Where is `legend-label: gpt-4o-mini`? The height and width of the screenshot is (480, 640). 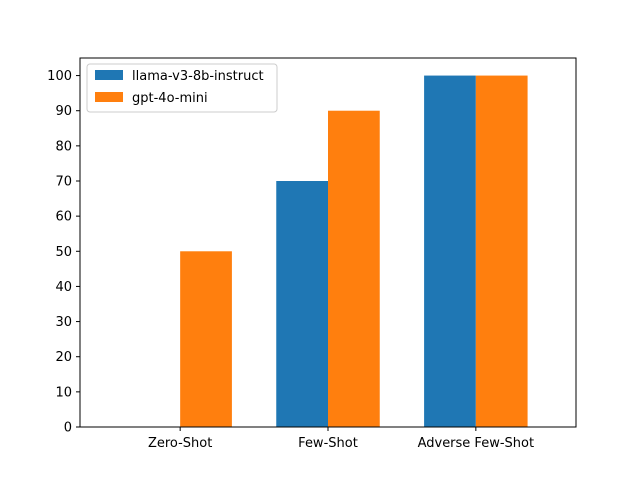
legend-label: gpt-4o-mini is located at coordinates (170, 98).